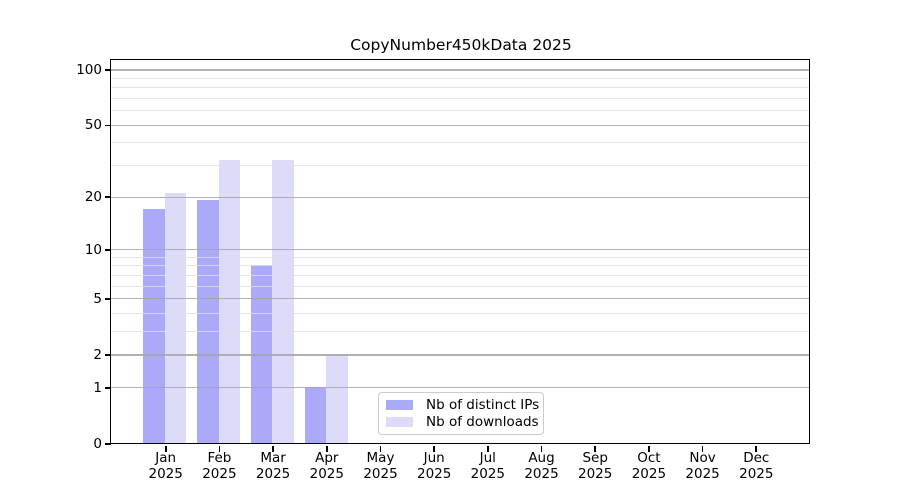  I want to click on y-tick-label: 100, so click(89, 70).